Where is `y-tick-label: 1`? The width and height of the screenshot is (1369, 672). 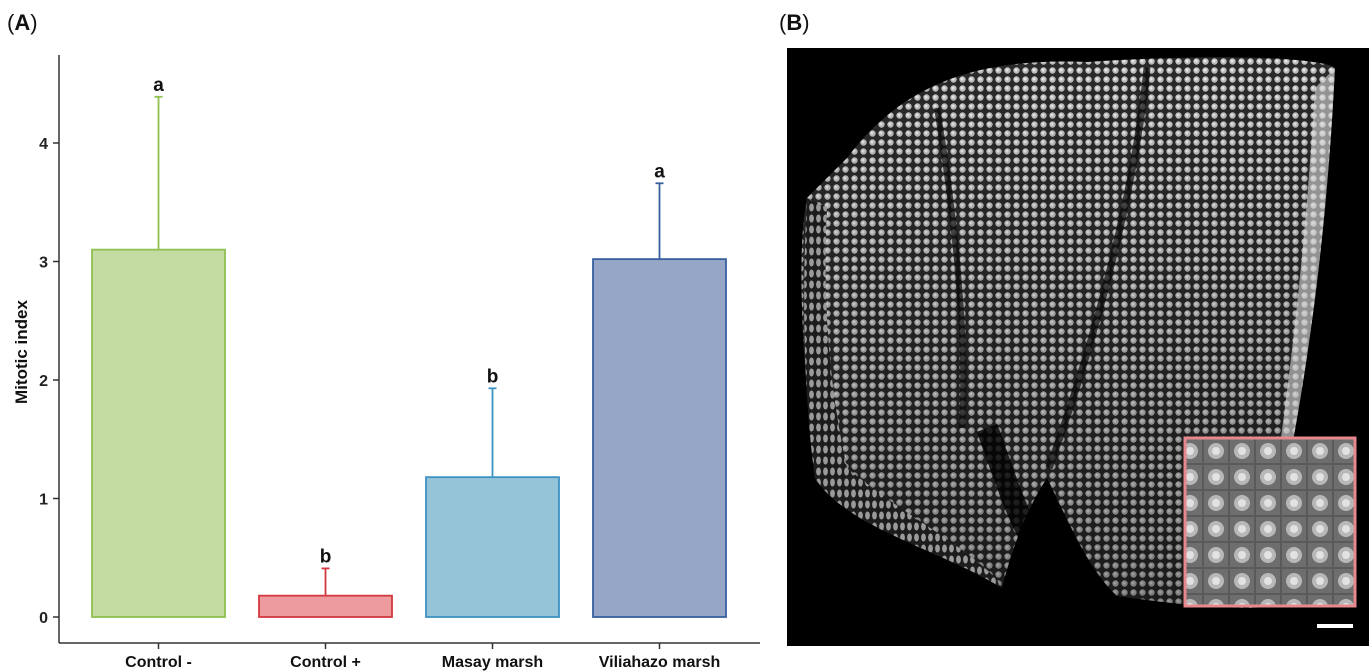 y-tick-label: 1 is located at coordinates (43, 500).